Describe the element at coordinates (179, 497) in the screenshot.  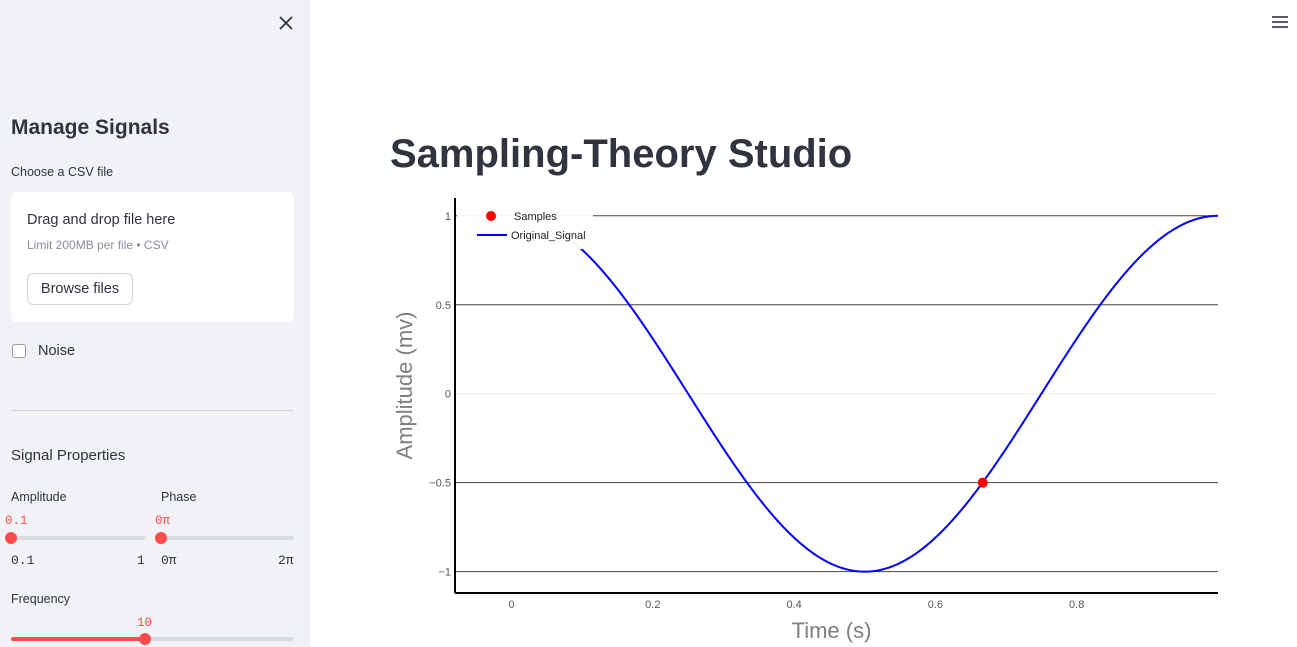
I see `phase-label: Phase` at that location.